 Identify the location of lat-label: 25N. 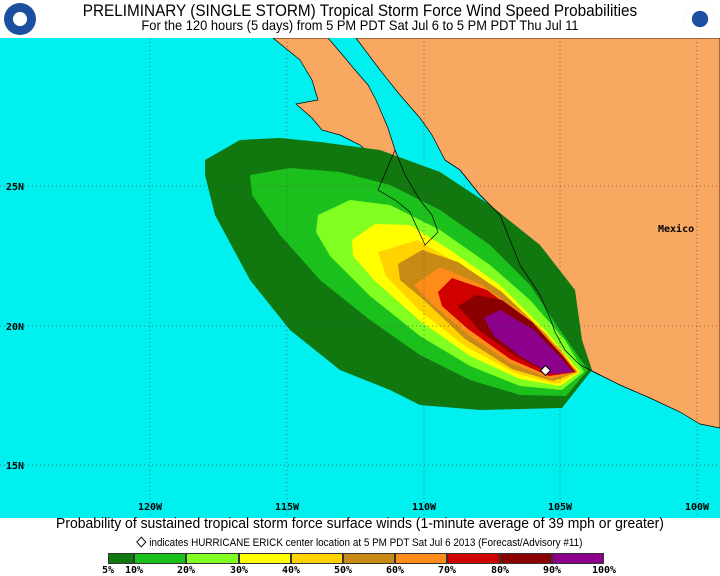
(15, 187).